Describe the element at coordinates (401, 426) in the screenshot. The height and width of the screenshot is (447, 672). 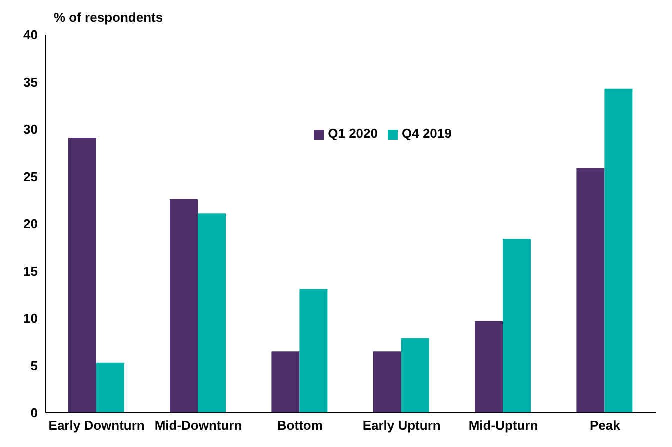
I see `x-tick-label: Early Upturn` at that location.